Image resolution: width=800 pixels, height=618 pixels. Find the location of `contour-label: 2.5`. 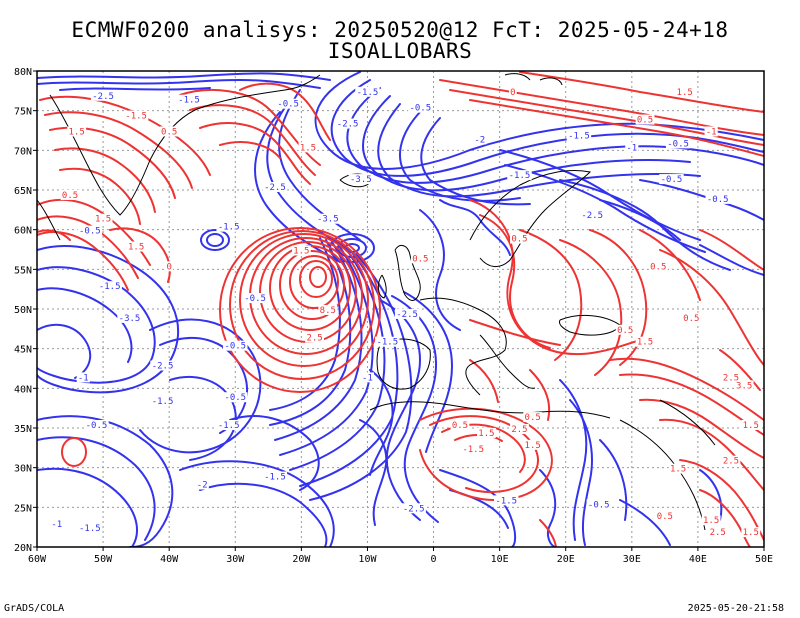

contour-label: 2.5 is located at coordinates (731, 378).